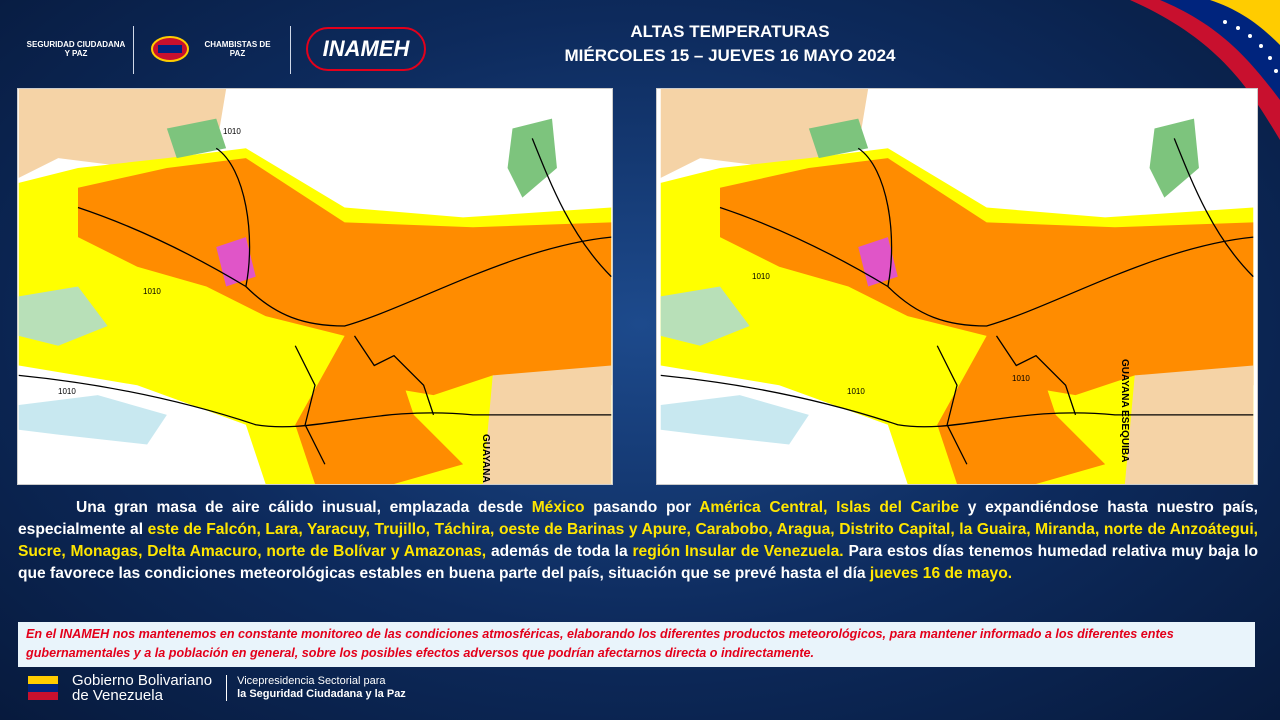 The image size is (1280, 720). Describe the element at coordinates (941, 573) in the screenshot. I see `highlight-text: jueves 16 de mayo.` at that location.